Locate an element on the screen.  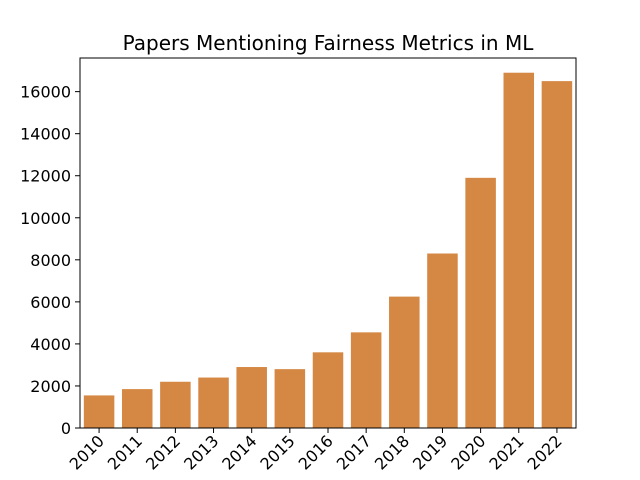
bar-2021 is located at coordinates (519, 250).